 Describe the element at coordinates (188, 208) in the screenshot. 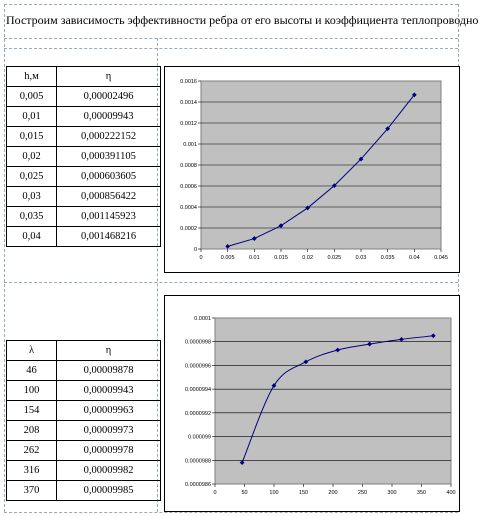

I see `y-tick-label: 0.0004` at that location.